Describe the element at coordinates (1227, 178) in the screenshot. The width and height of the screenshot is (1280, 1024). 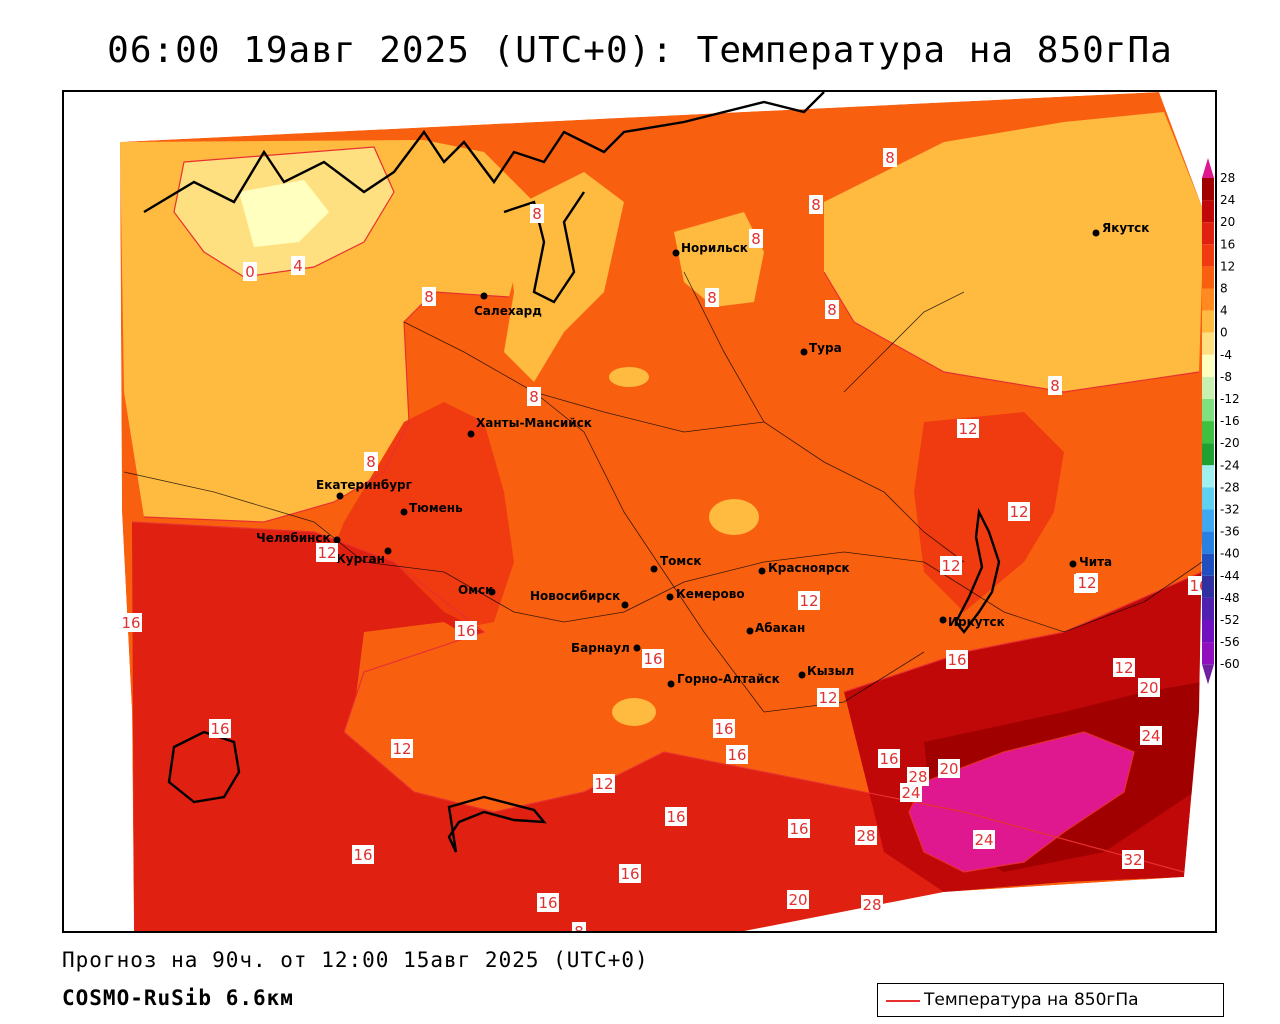
I see `colorbar-tick-label: 28` at that location.